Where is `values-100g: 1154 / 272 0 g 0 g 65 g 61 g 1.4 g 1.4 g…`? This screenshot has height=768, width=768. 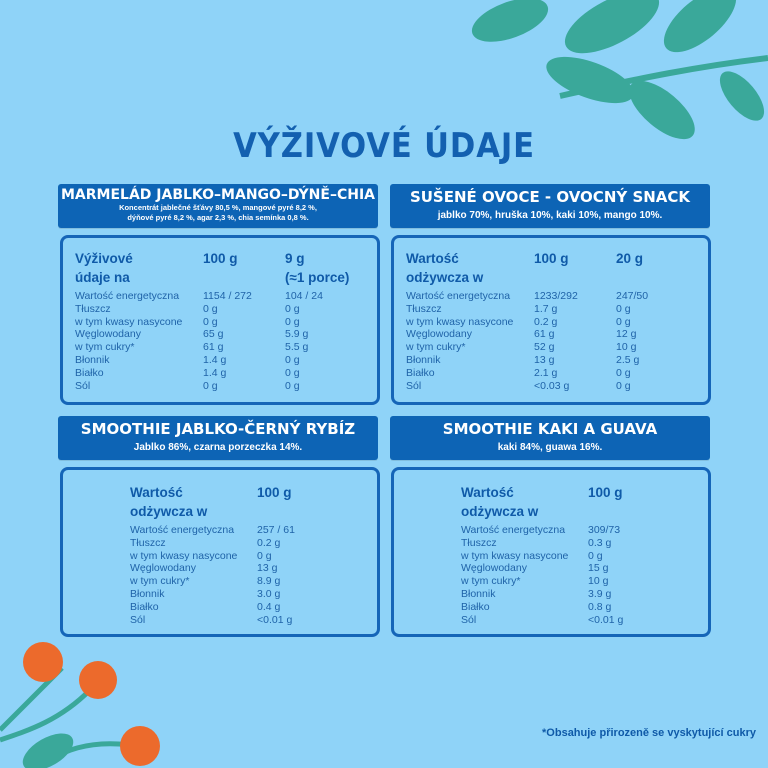
values-100g: 1154 / 272 0 g 0 g 65 g 61 g 1.4 g 1.4 g… is located at coordinates (227, 341).